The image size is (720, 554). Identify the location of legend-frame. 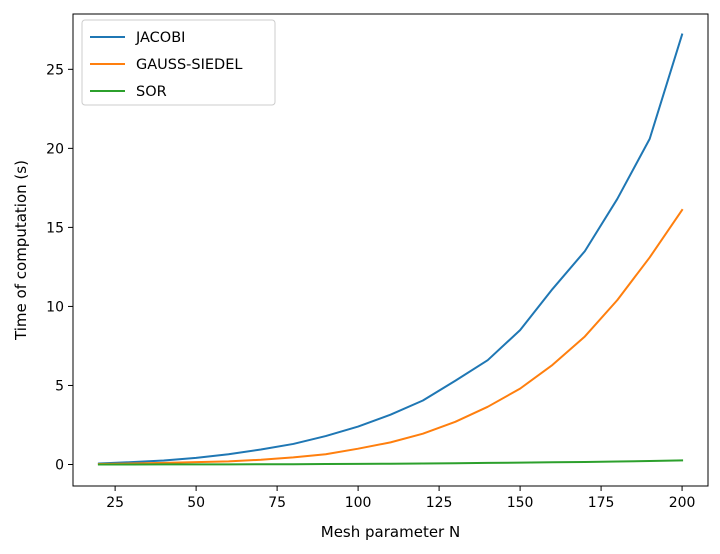
(178, 62).